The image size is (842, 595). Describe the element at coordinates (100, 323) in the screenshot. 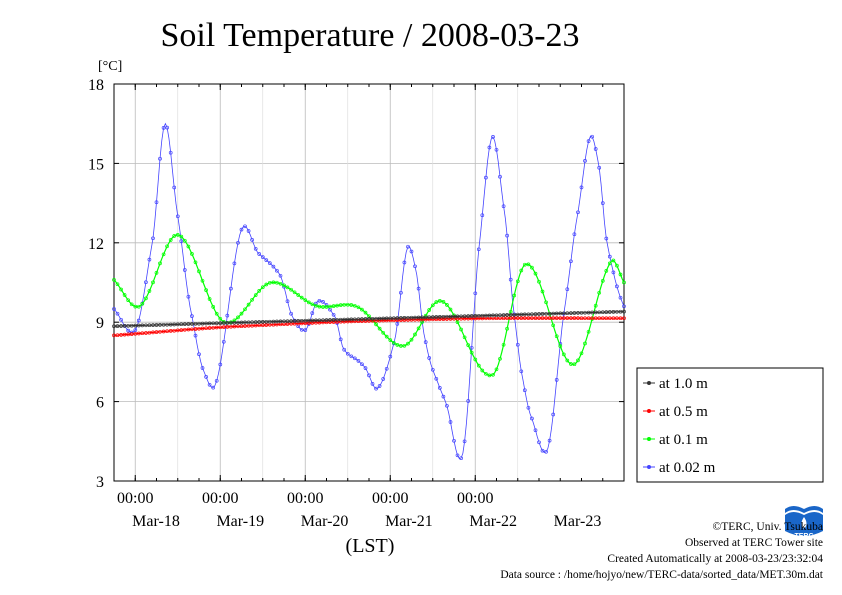

I see `y-tick-label: 9` at that location.